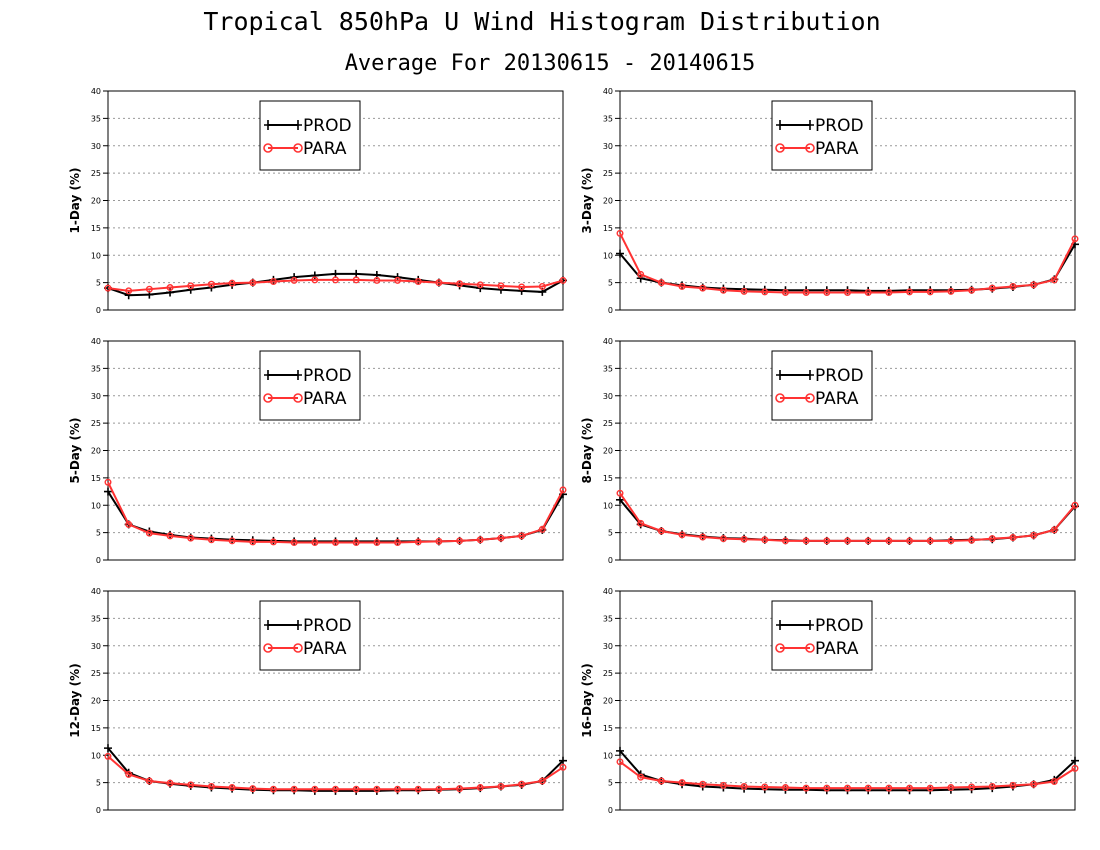 Image resolution: width=1100 pixels, height=850 pixels. I want to click on legend-label-para: PARA, so click(325, 399).